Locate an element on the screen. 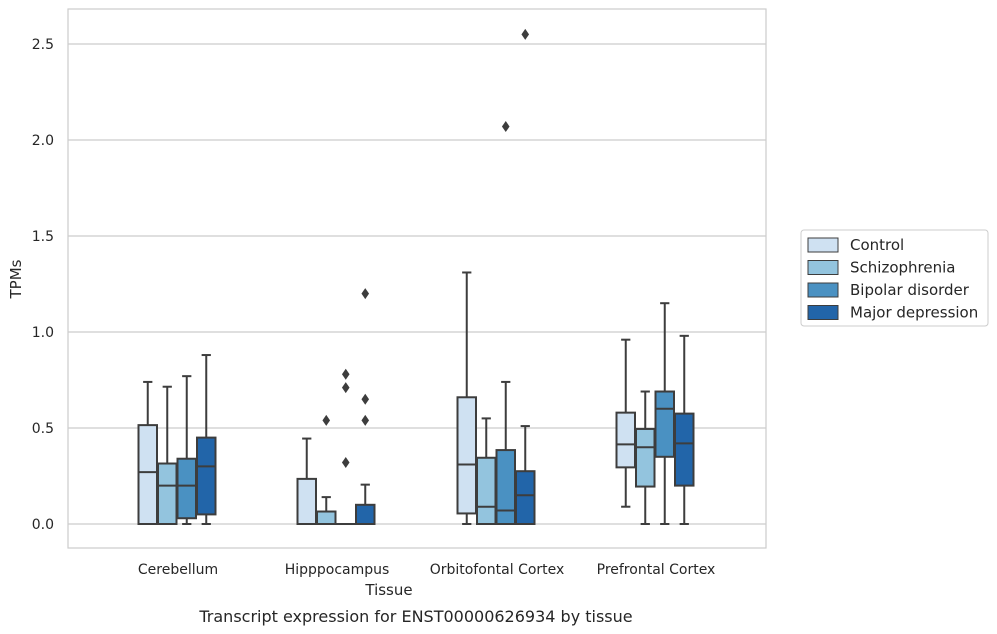 This screenshot has height=634, width=997. y-tick-label: 2.0 is located at coordinates (43, 141).